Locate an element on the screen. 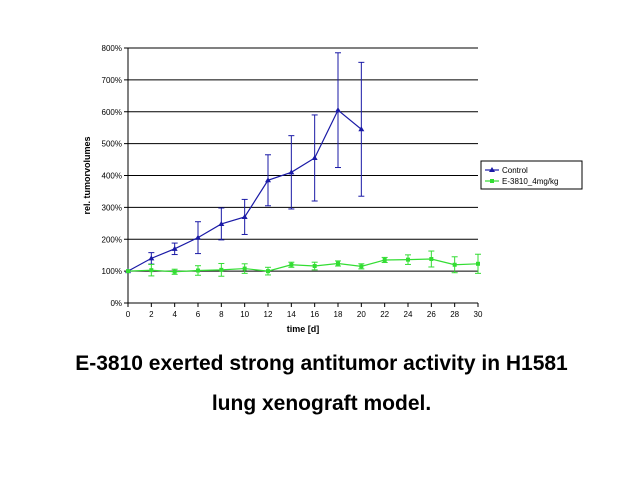 This screenshot has width=643, height=482. x-tick-label: 24 is located at coordinates (408, 314).